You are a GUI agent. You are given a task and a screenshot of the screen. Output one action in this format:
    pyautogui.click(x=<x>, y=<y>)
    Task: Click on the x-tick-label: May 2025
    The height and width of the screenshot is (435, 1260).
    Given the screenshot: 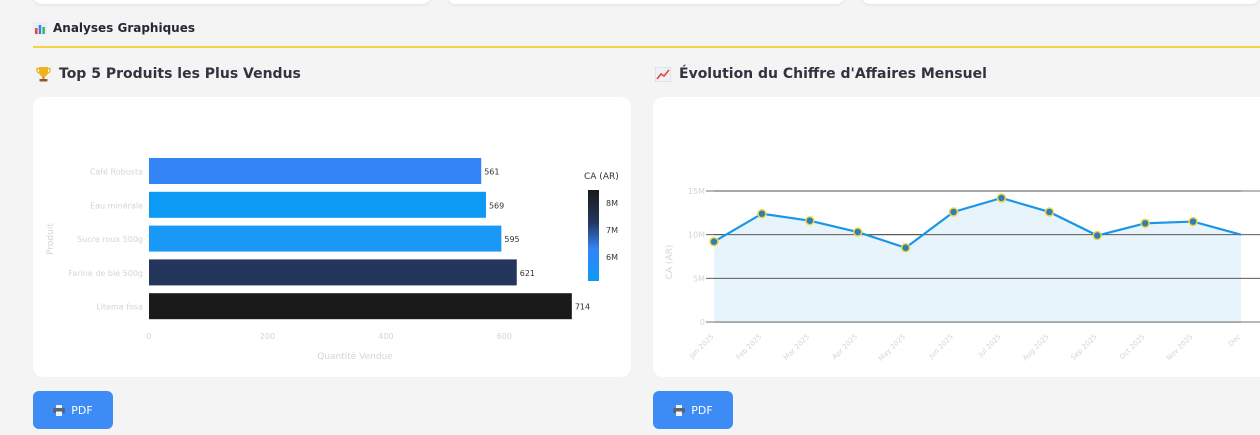 What is the action you would take?
    pyautogui.click(x=892, y=348)
    